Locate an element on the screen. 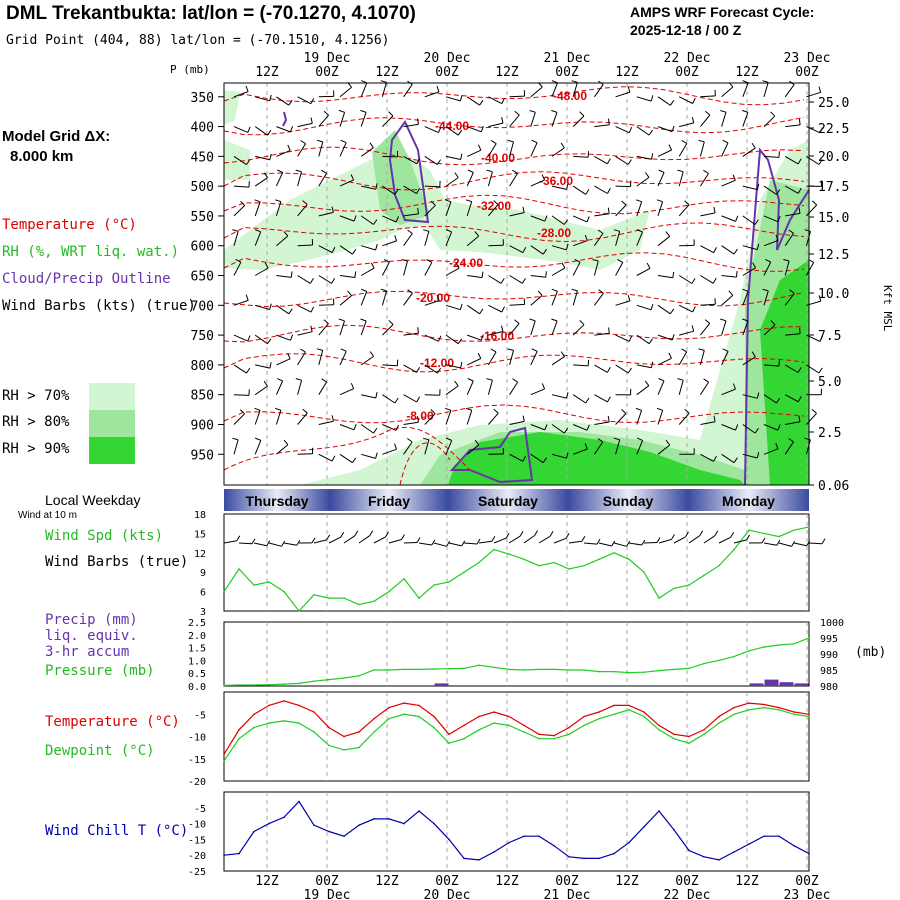 Image resolution: width=900 pixels, height=900 pixels. isotherm-label: -24.00 is located at coordinates (466, 263).